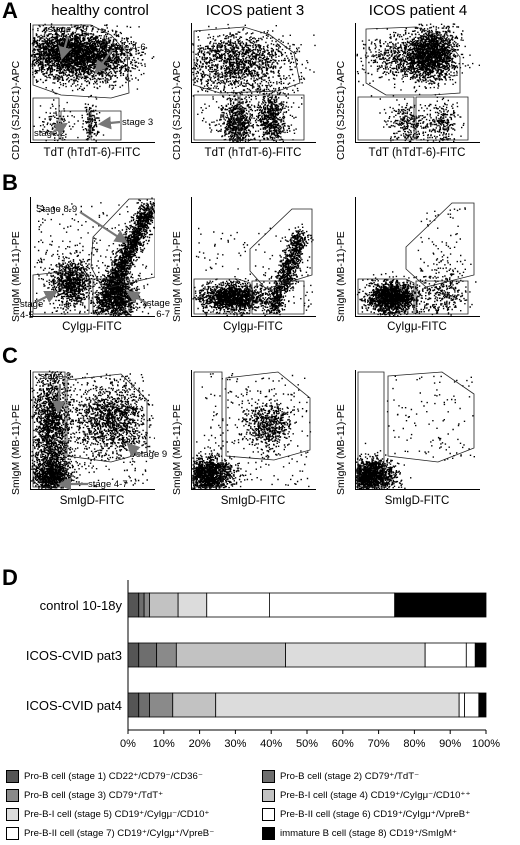  What do you see at coordinates (414, 744) in the screenshot?
I see `x-tick-label: 80%` at bounding box center [414, 744].